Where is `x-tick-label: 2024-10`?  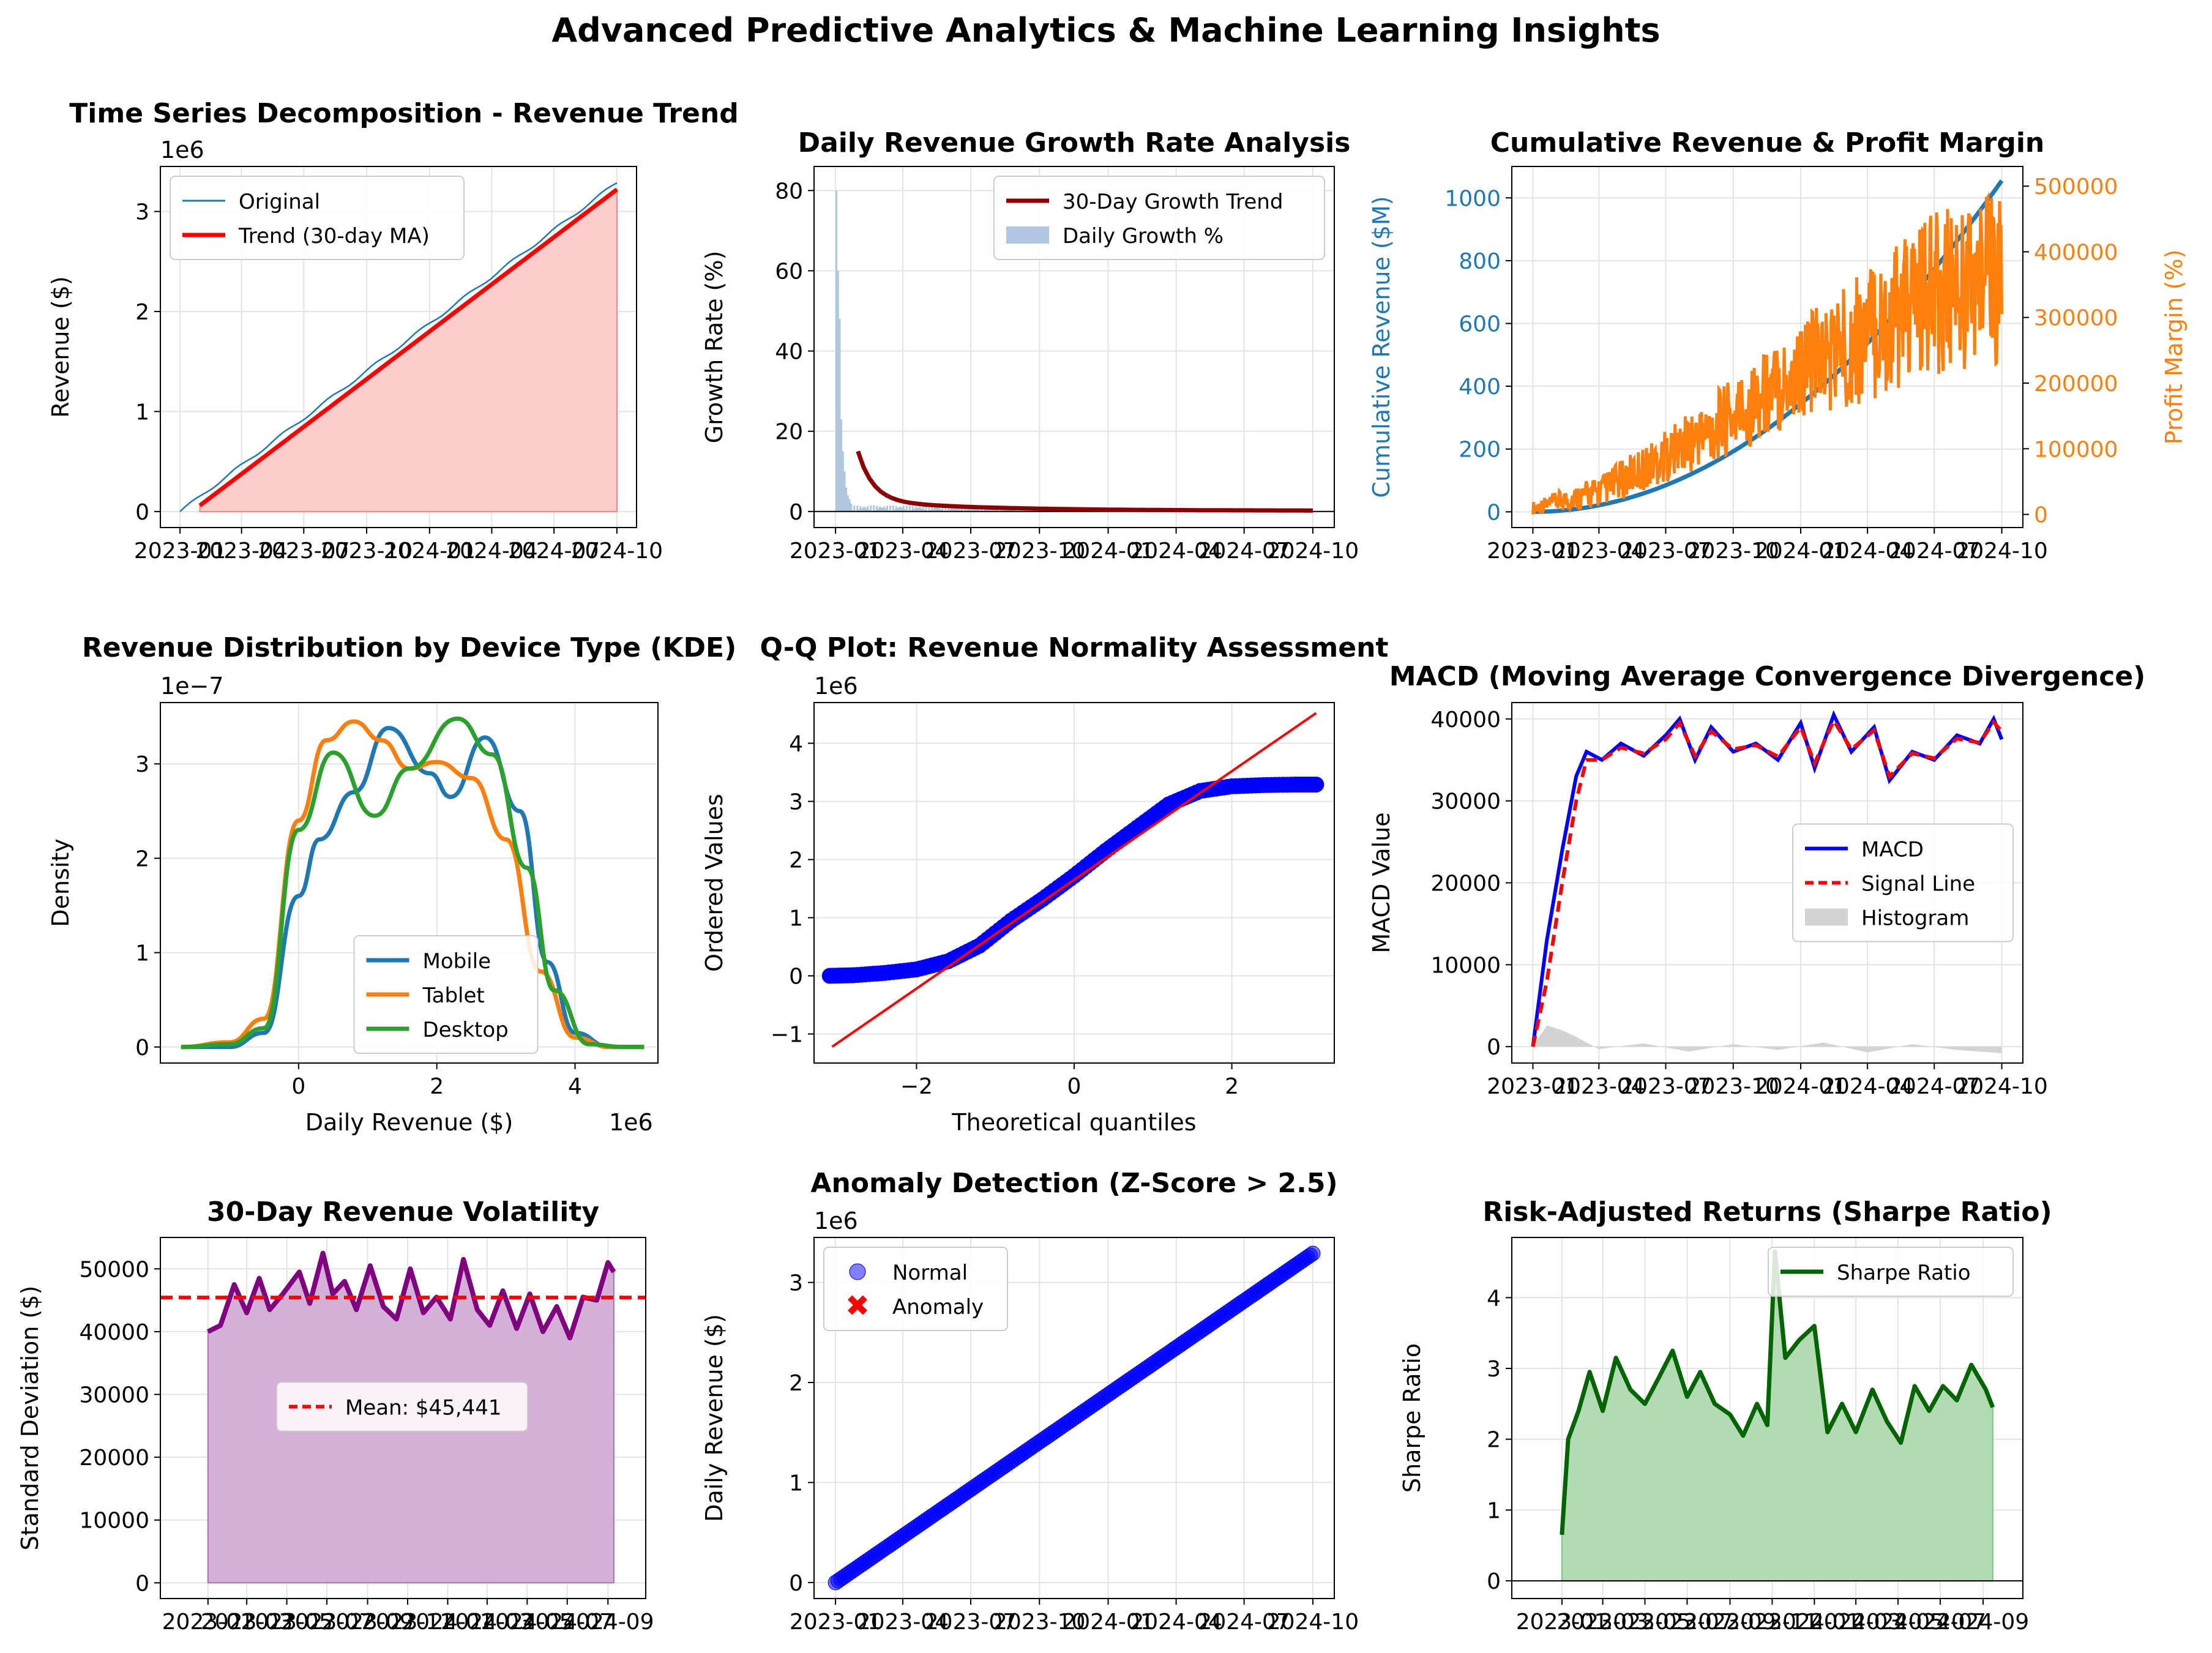
x-tick-label: 2024-10 is located at coordinates (2001, 1086).